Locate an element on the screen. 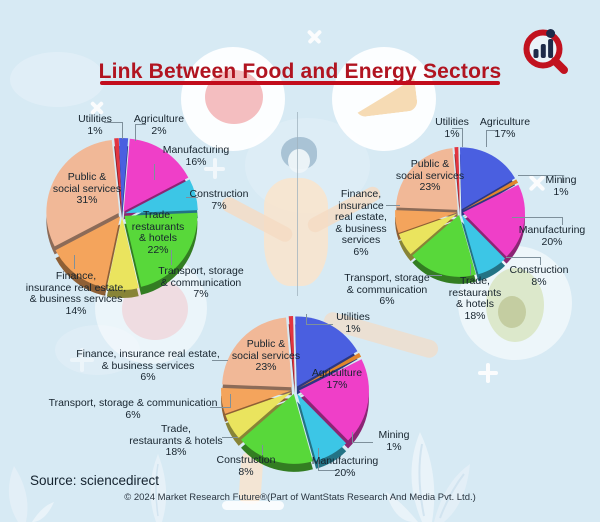 This screenshot has height=522, width=600. cross-mark-icon is located at coordinates (314, 36).